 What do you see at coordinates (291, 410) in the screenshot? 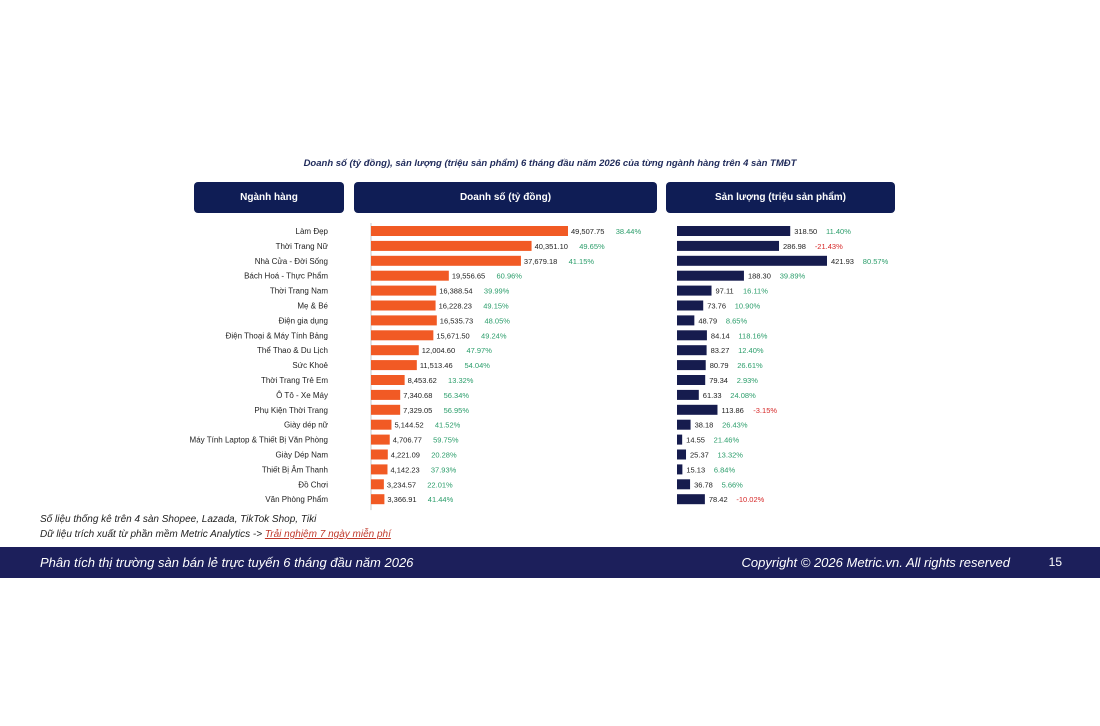
I see `category-label: Phụ Kiện Thời Trang` at bounding box center [291, 410].